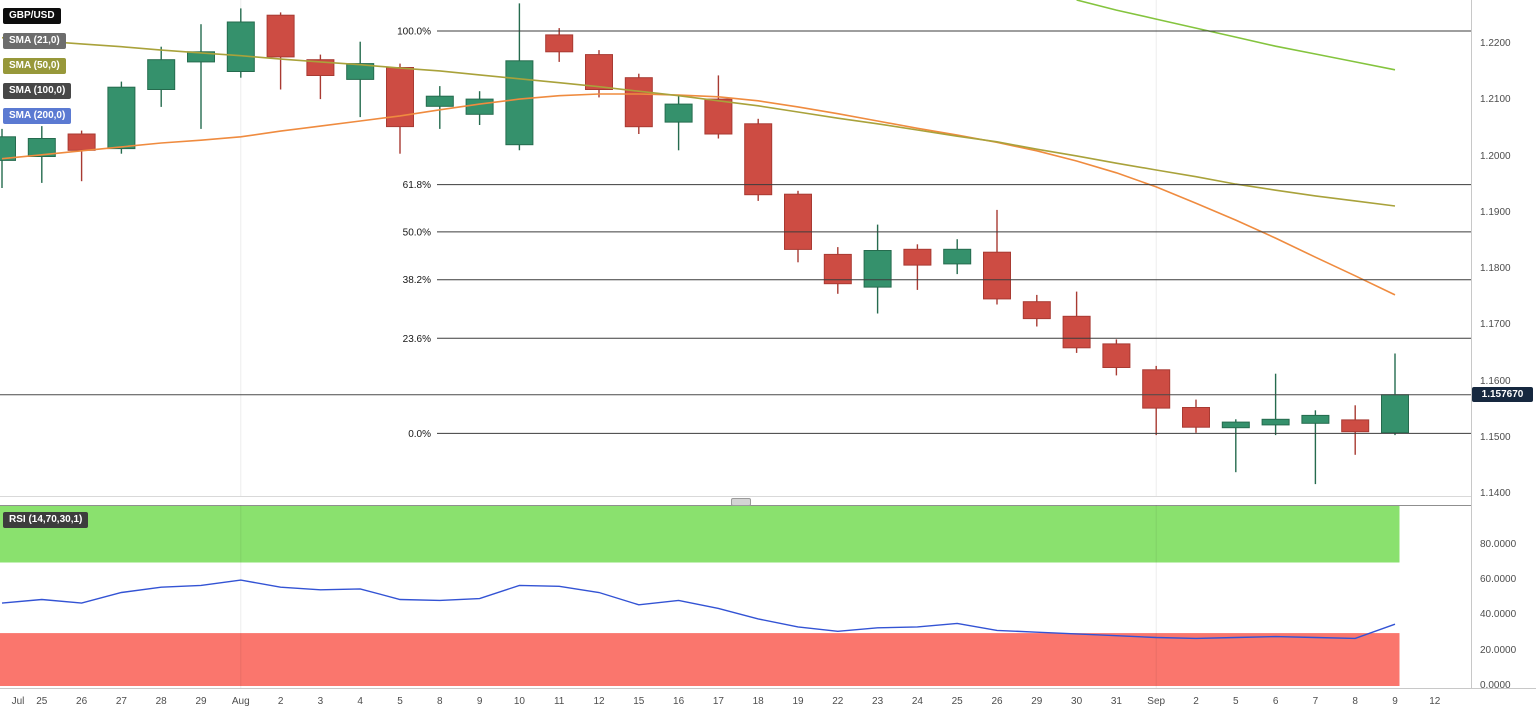  Describe the element at coordinates (320, 701) in the screenshot. I see `time-axis-label: 3` at that location.